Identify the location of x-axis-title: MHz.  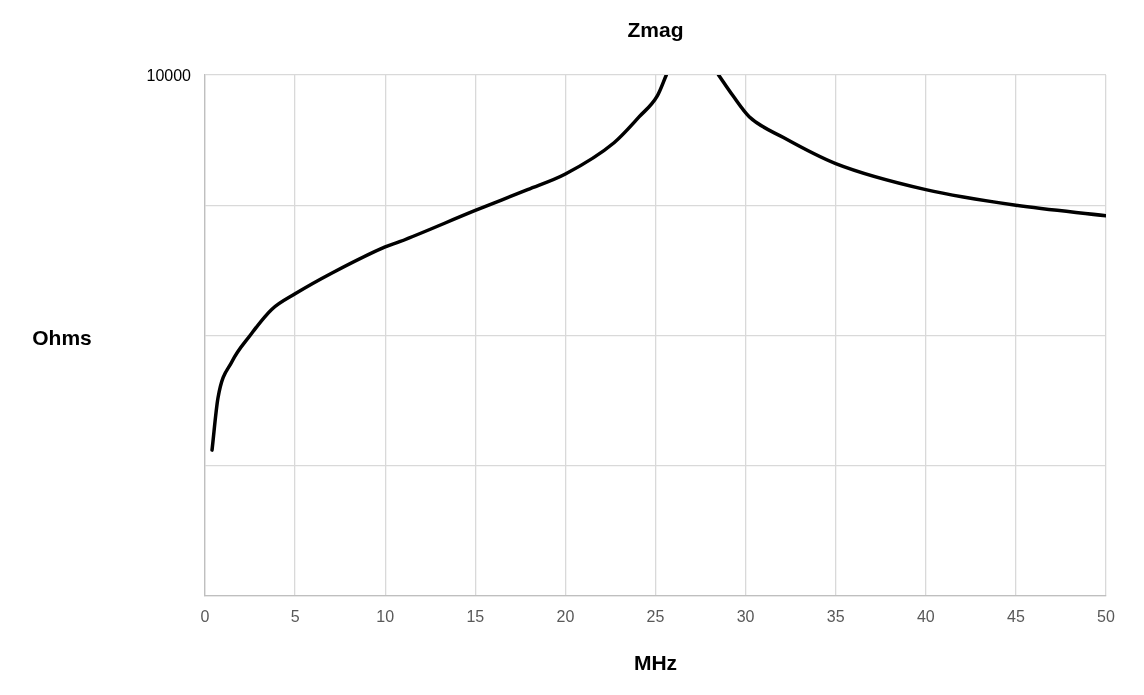
(655, 662).